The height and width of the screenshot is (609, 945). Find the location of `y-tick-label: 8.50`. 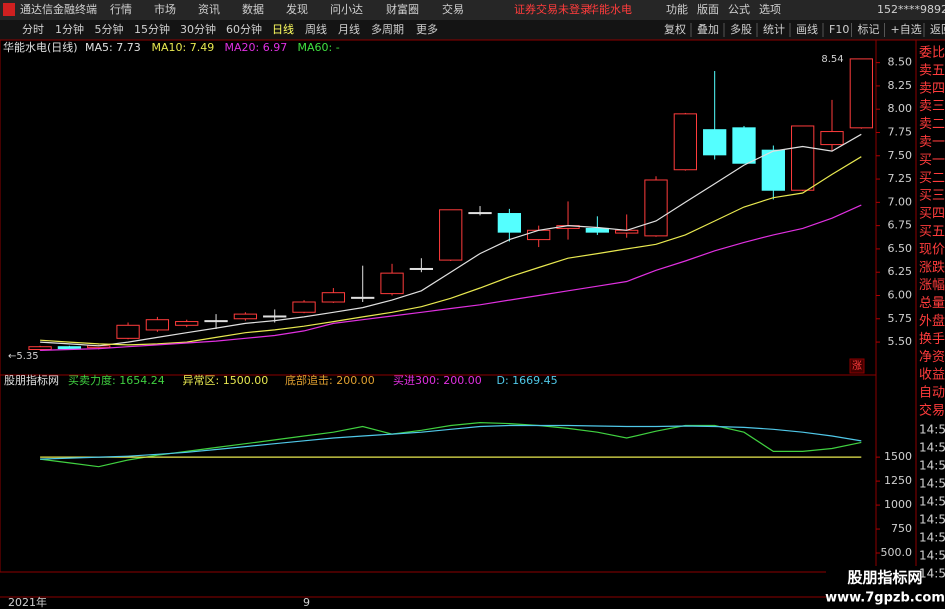

y-tick-label: 8.50 is located at coordinates (900, 62).